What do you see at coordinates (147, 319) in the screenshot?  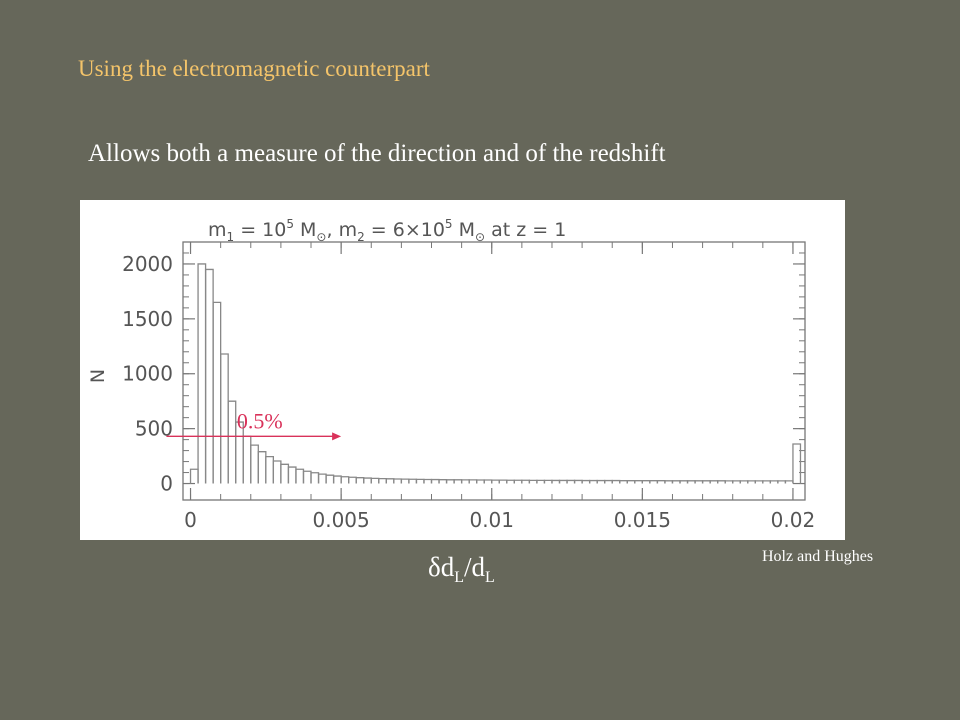 I see `y-tick-label: 1500` at bounding box center [147, 319].